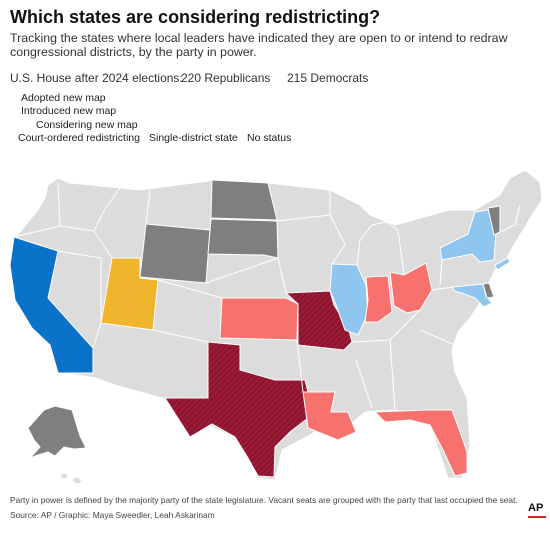  I want to click on state-oh, so click(411, 288).